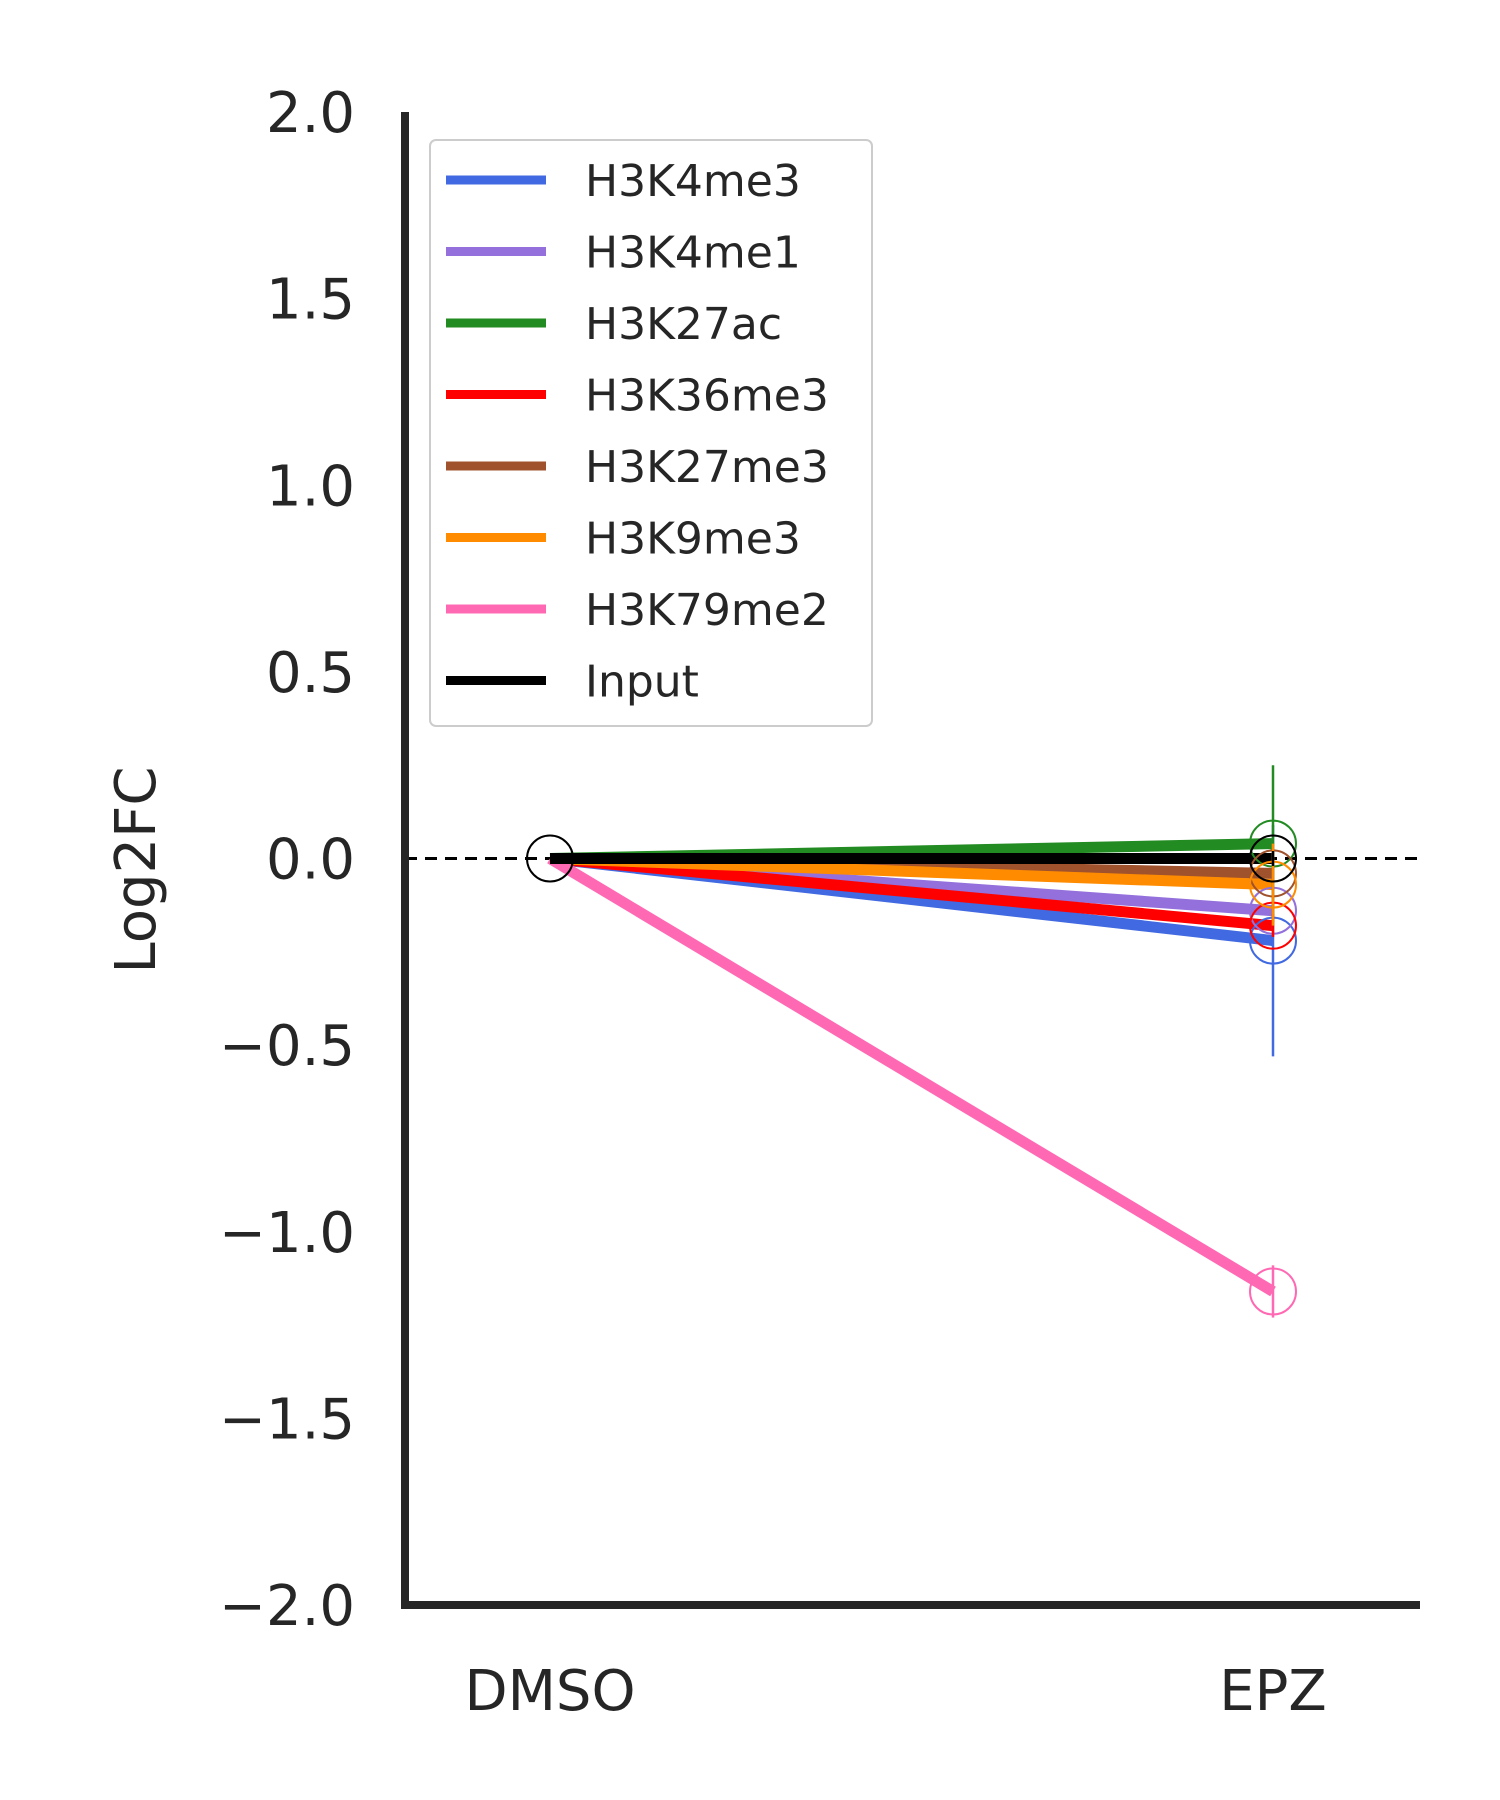  I want to click on y-axis-label: Log2FC, so click(136, 870).